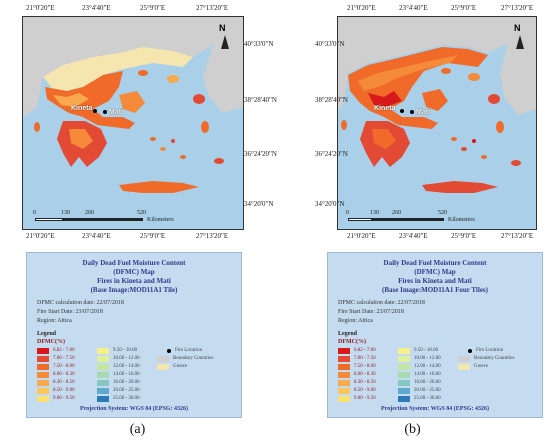  What do you see at coordinates (125, 350) in the screenshot?
I see `class-label-r-0: 9.50 - 10.00` at bounding box center [125, 350].